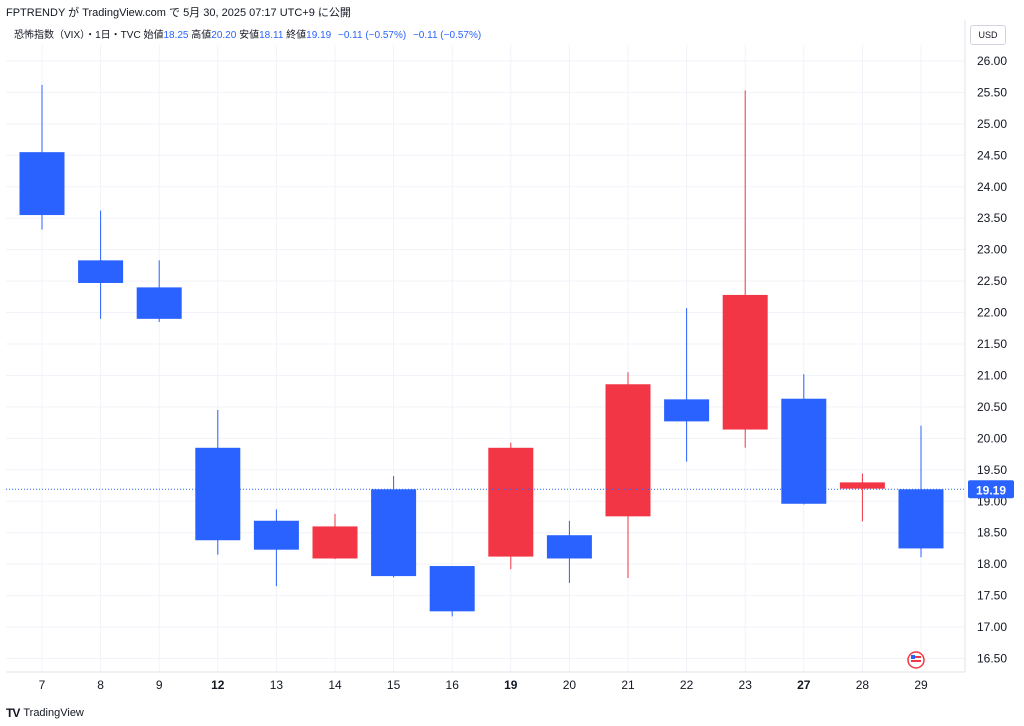 The width and height of the screenshot is (1024, 726). What do you see at coordinates (746, 685) in the screenshot?
I see `x-tick-label: 23` at bounding box center [746, 685].